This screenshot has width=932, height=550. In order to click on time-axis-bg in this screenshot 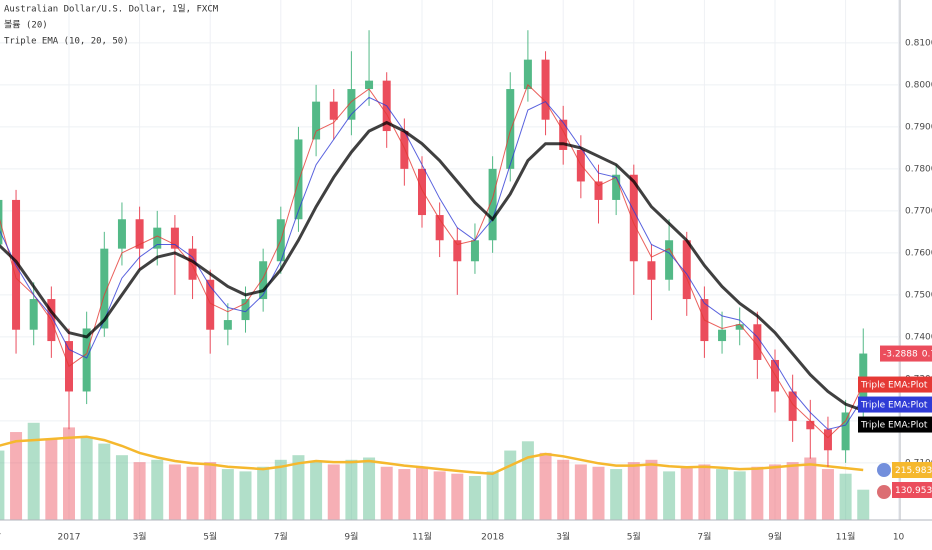, I will do `click(466, 535)`.